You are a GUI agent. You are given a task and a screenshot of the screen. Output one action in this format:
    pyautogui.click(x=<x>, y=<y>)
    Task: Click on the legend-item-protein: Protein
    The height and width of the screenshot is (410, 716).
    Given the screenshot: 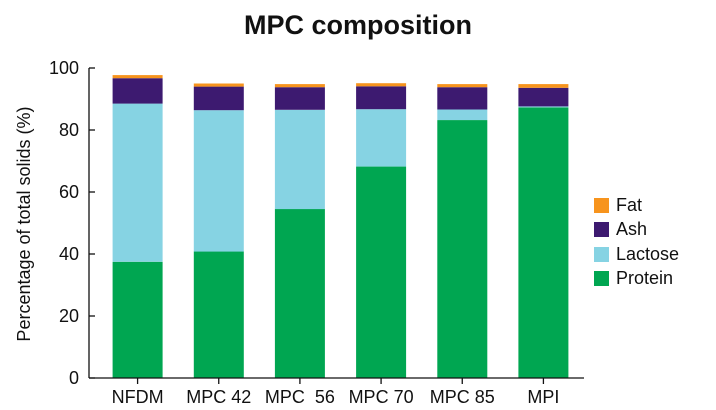 What is the action you would take?
    pyautogui.click(x=636, y=279)
    